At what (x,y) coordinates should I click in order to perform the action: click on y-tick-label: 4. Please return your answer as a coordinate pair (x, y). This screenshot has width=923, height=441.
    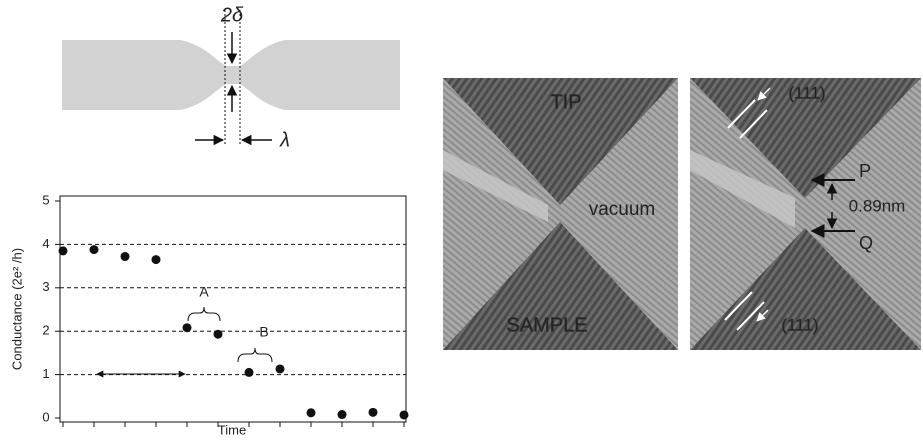
    Looking at the image, I should click on (45, 243).